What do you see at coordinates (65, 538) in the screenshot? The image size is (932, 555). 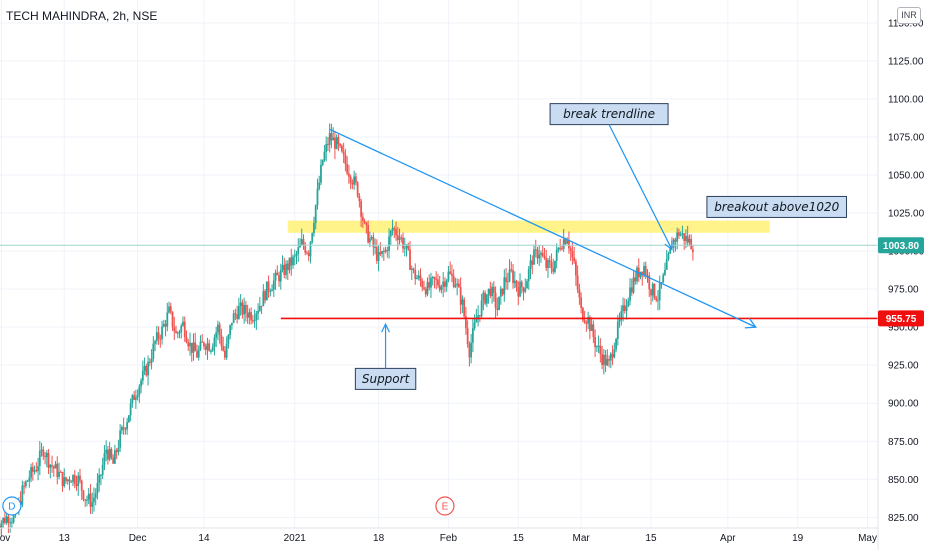 I see `x-tick-label: 13` at bounding box center [65, 538].